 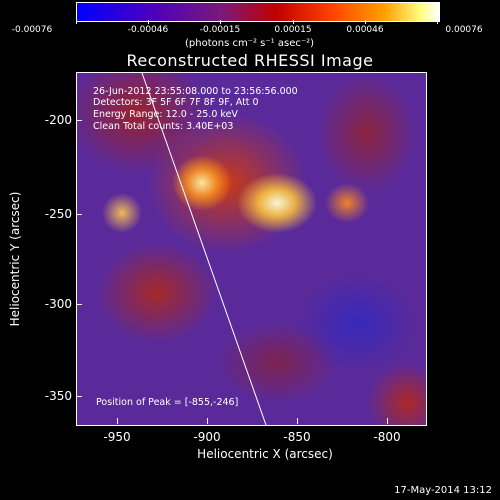 I want to click on clean-counts: Clean Total counts: 3.40E+03, so click(x=163, y=126).